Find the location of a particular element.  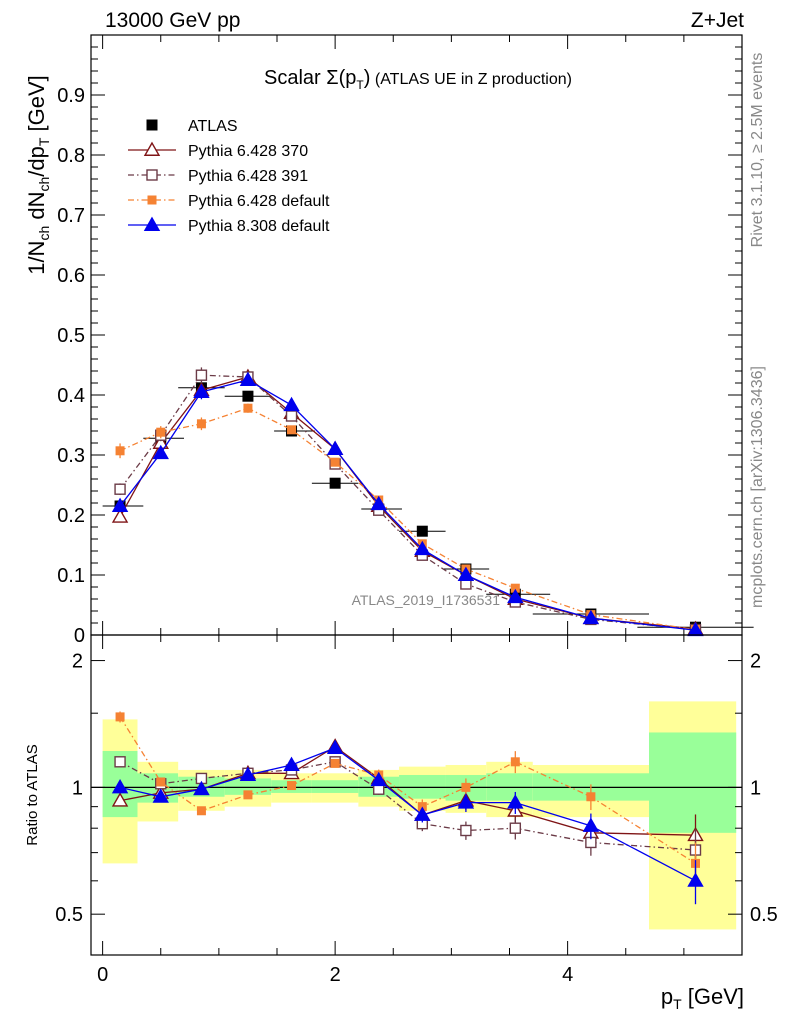

top-y-tick-label: 0.7 is located at coordinates (71, 216).